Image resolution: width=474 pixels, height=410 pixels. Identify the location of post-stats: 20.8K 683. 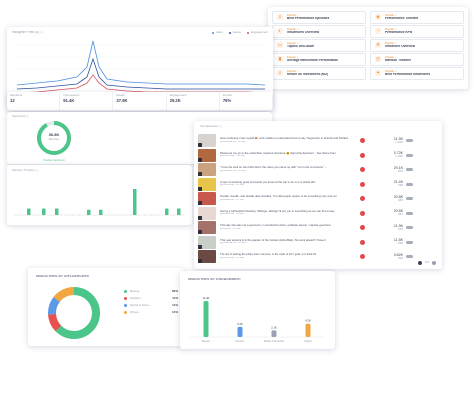
(396, 199).